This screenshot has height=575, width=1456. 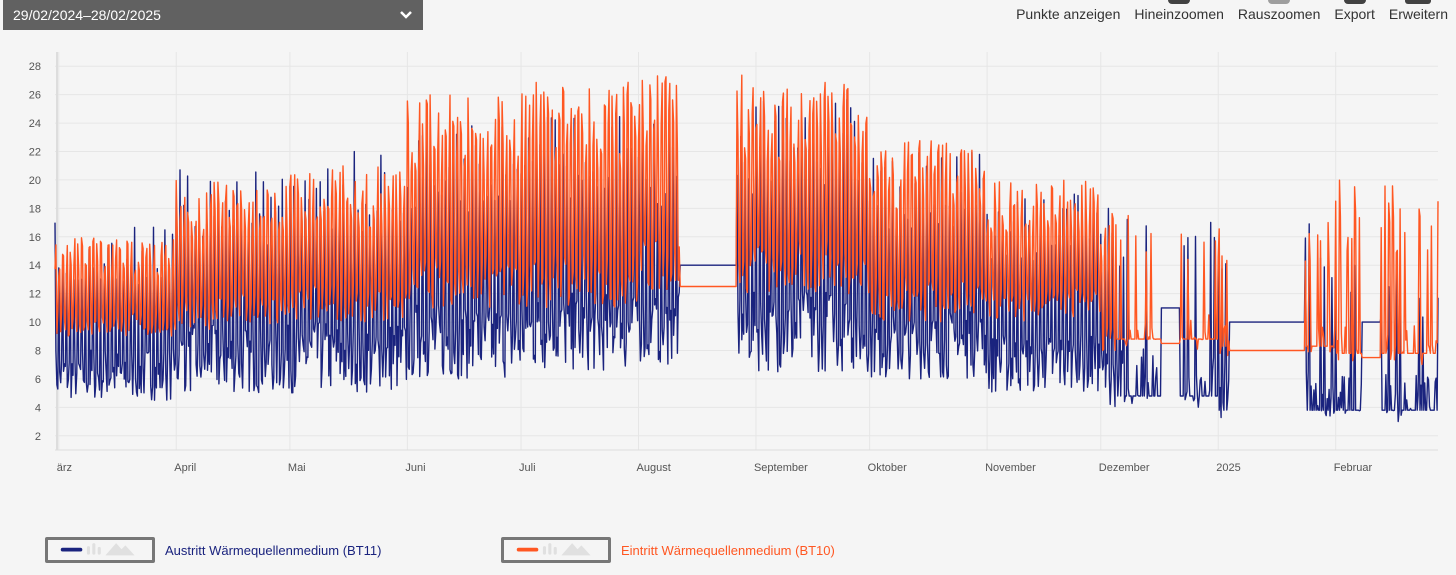 I want to click on y-tick-label: 16, so click(x=35, y=238).